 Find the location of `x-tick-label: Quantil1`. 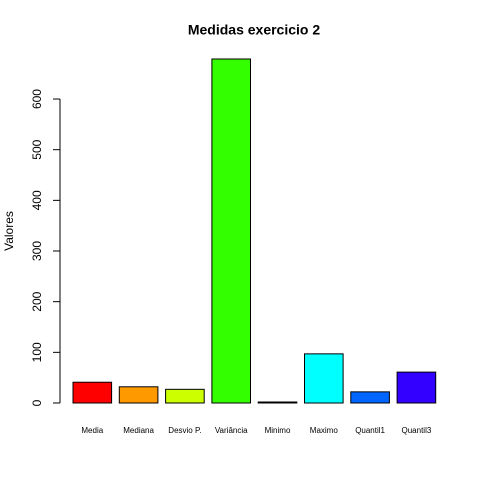

x-tick-label: Quantil1 is located at coordinates (370, 430).